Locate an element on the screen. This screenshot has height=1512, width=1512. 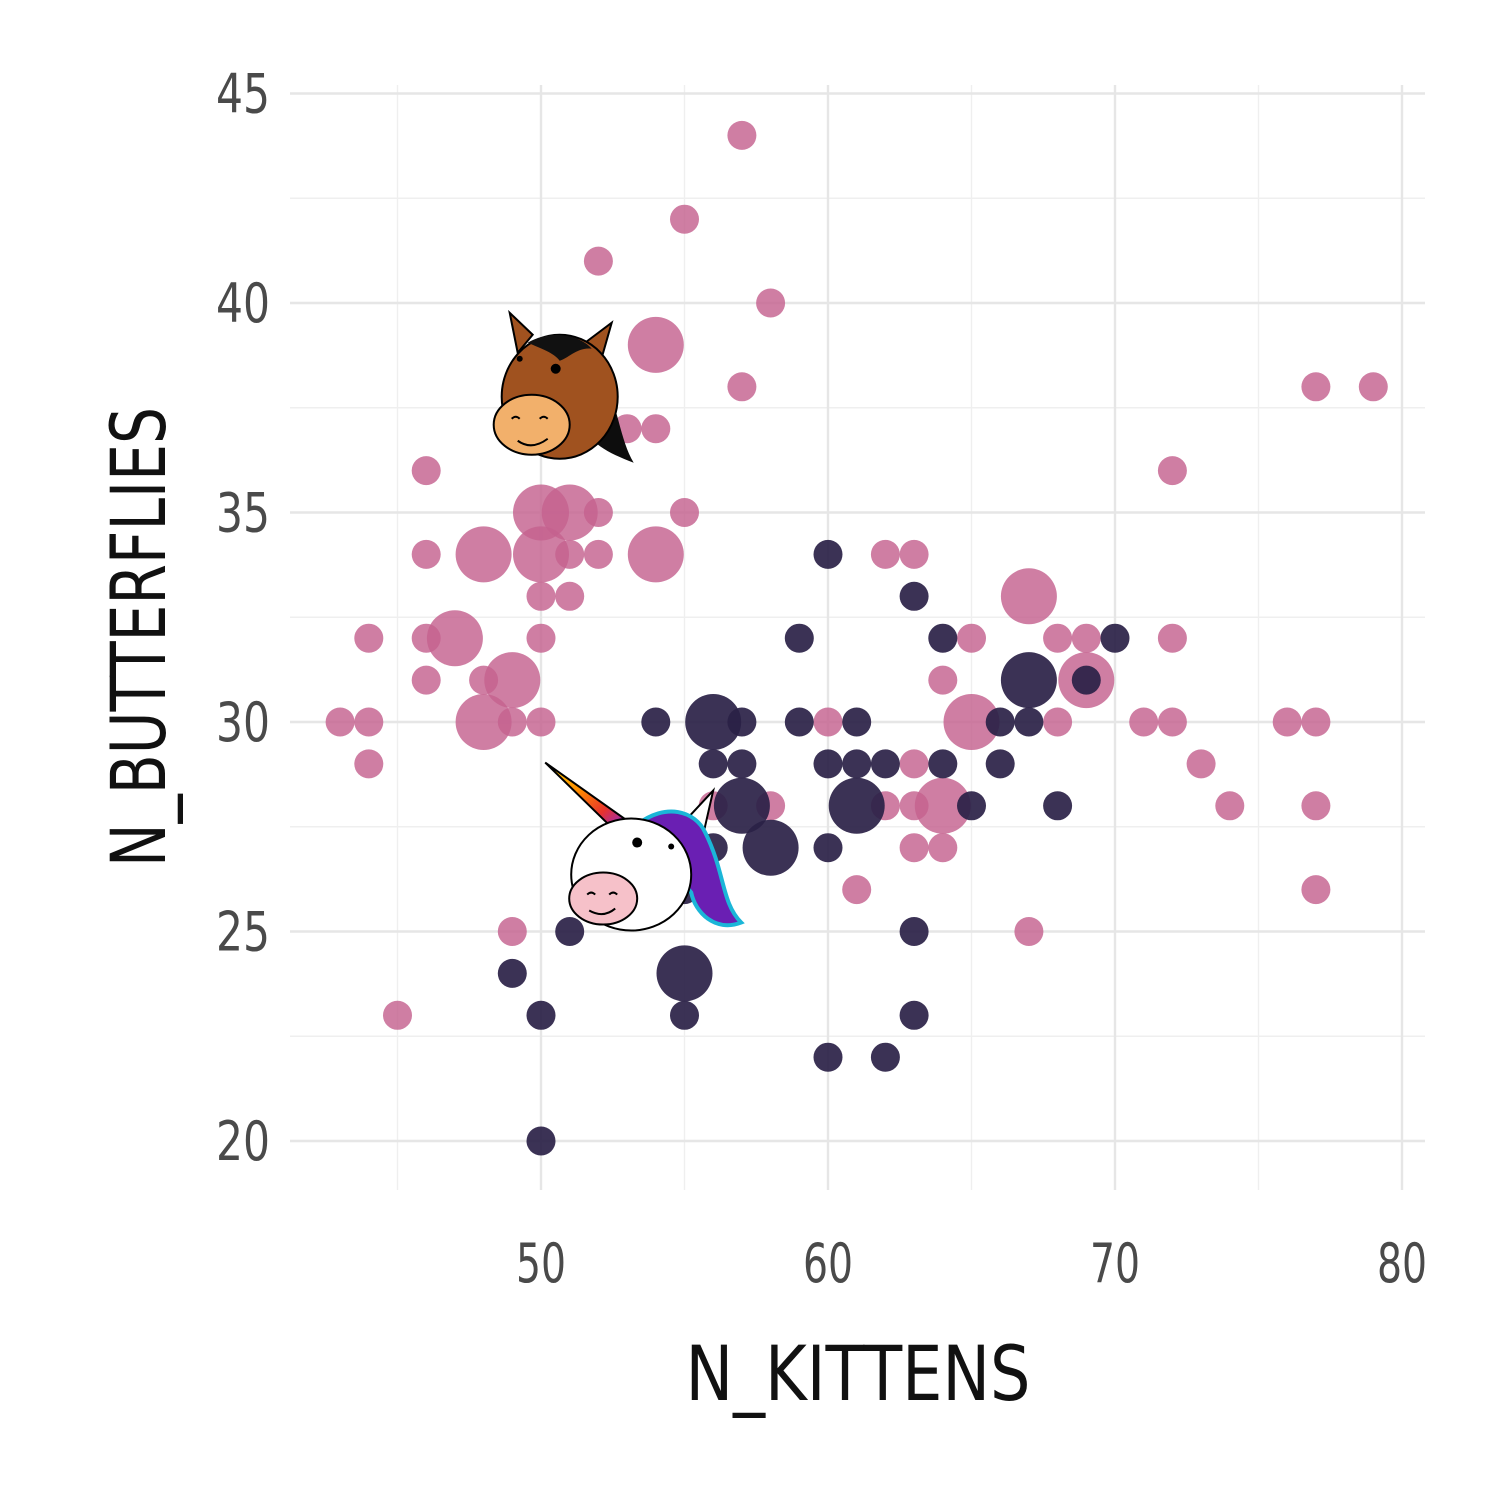
y-axis-ticks: 20 25 30 35 40 45 is located at coordinates (243, 618).